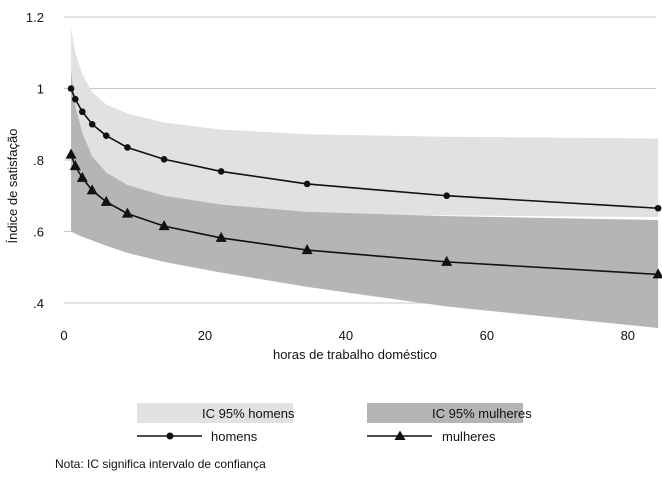 This screenshot has height=478, width=662. What do you see at coordinates (12, 186) in the screenshot?
I see `y-axis-title: Índice de satisfação` at bounding box center [12, 186].